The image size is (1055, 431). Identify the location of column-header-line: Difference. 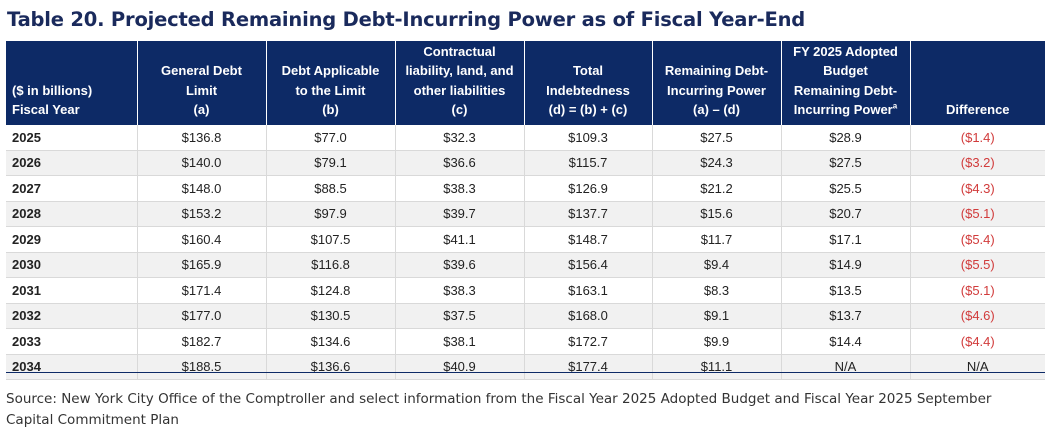
(977, 110).